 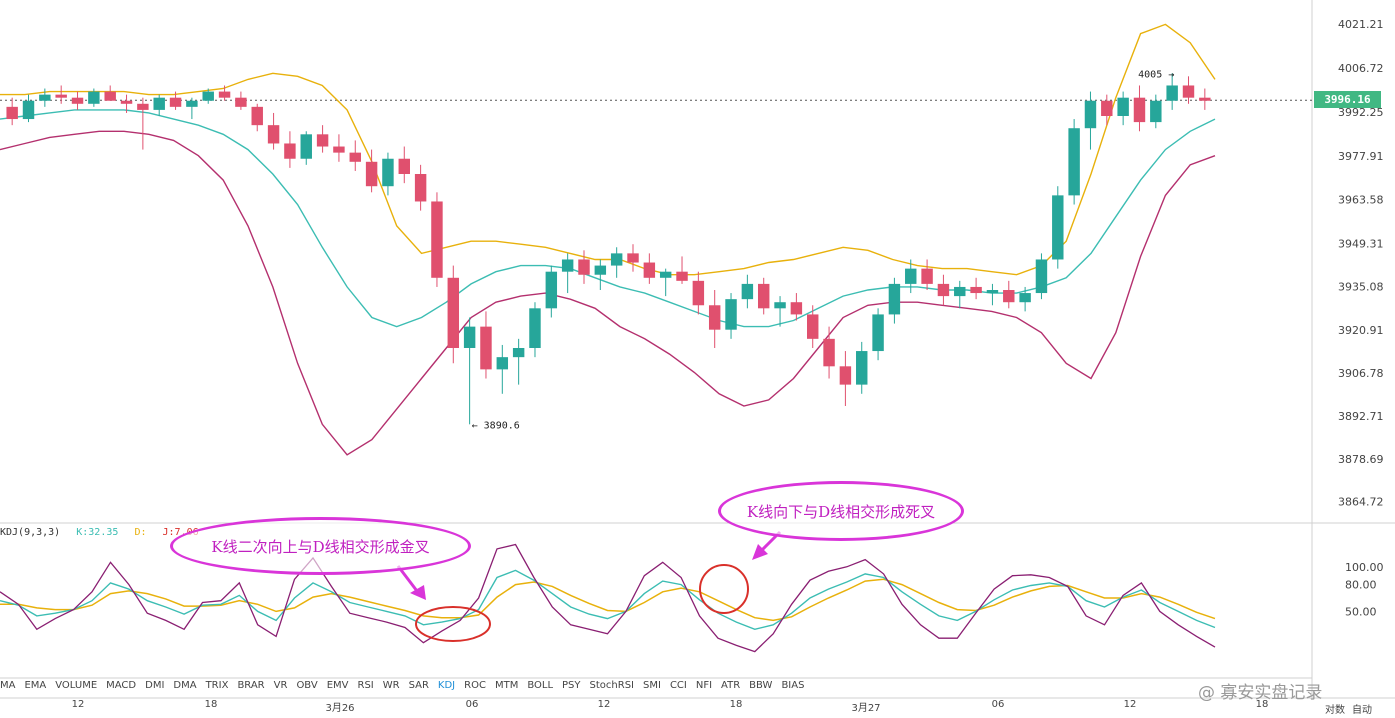 What do you see at coordinates (337, 685) in the screenshot?
I see `indicator-tab-emv: EMV` at bounding box center [337, 685].